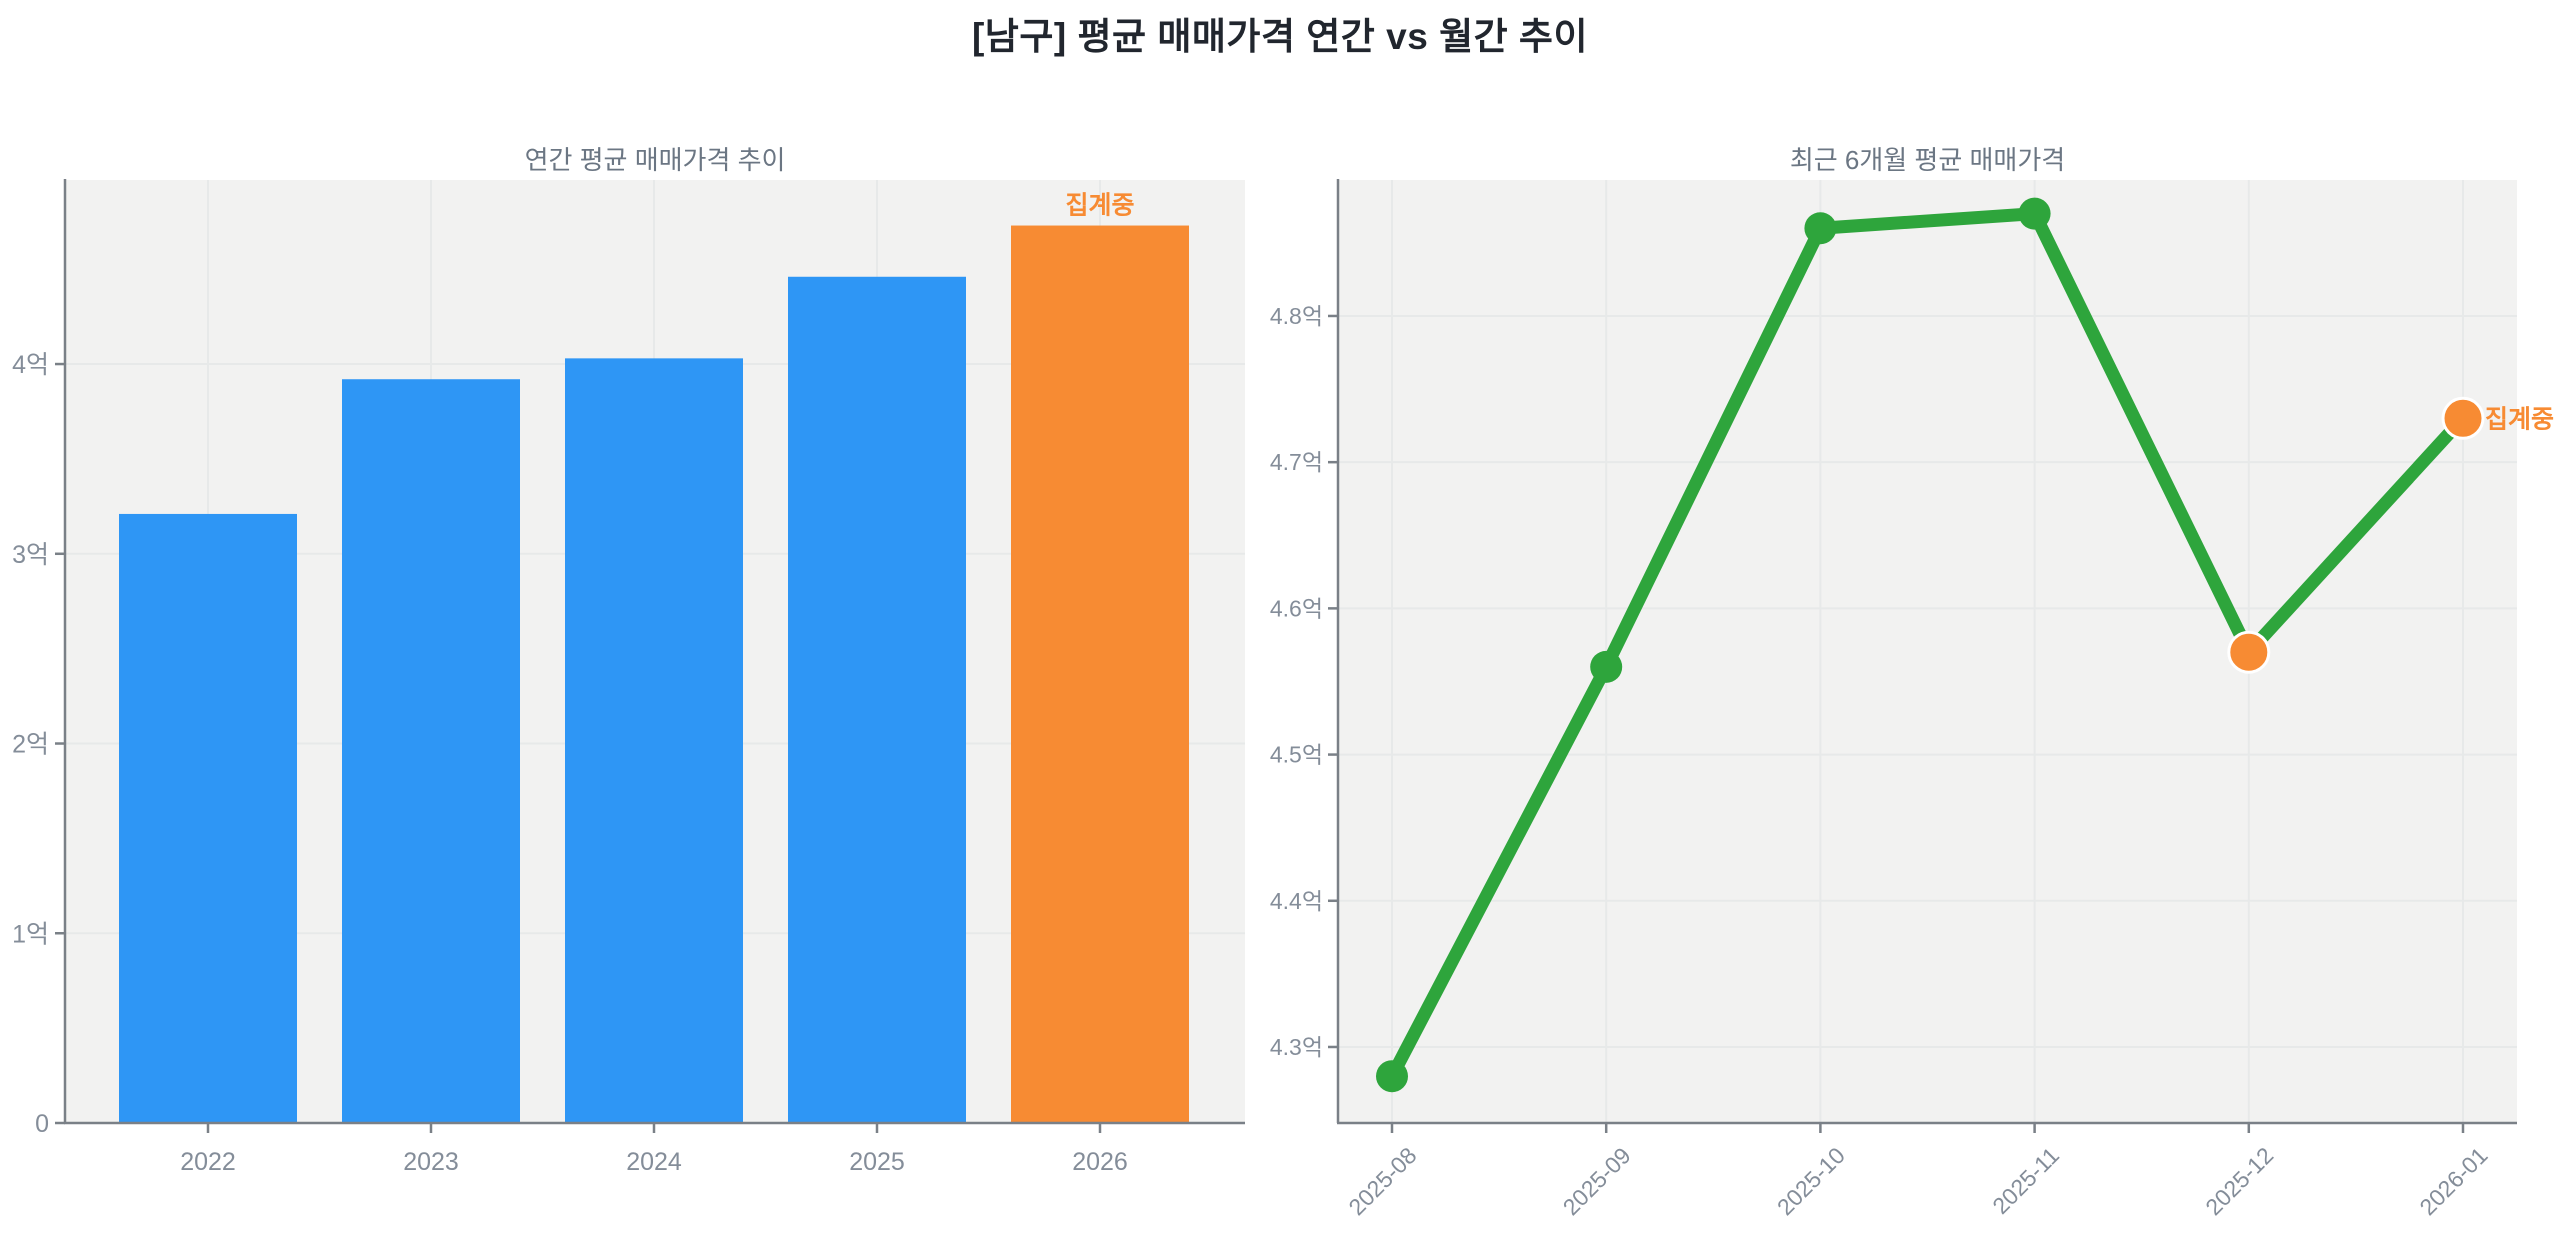 The height and width of the screenshot is (1235, 2560). I want to click on y-tick-label: 4.4억, so click(1296, 901).